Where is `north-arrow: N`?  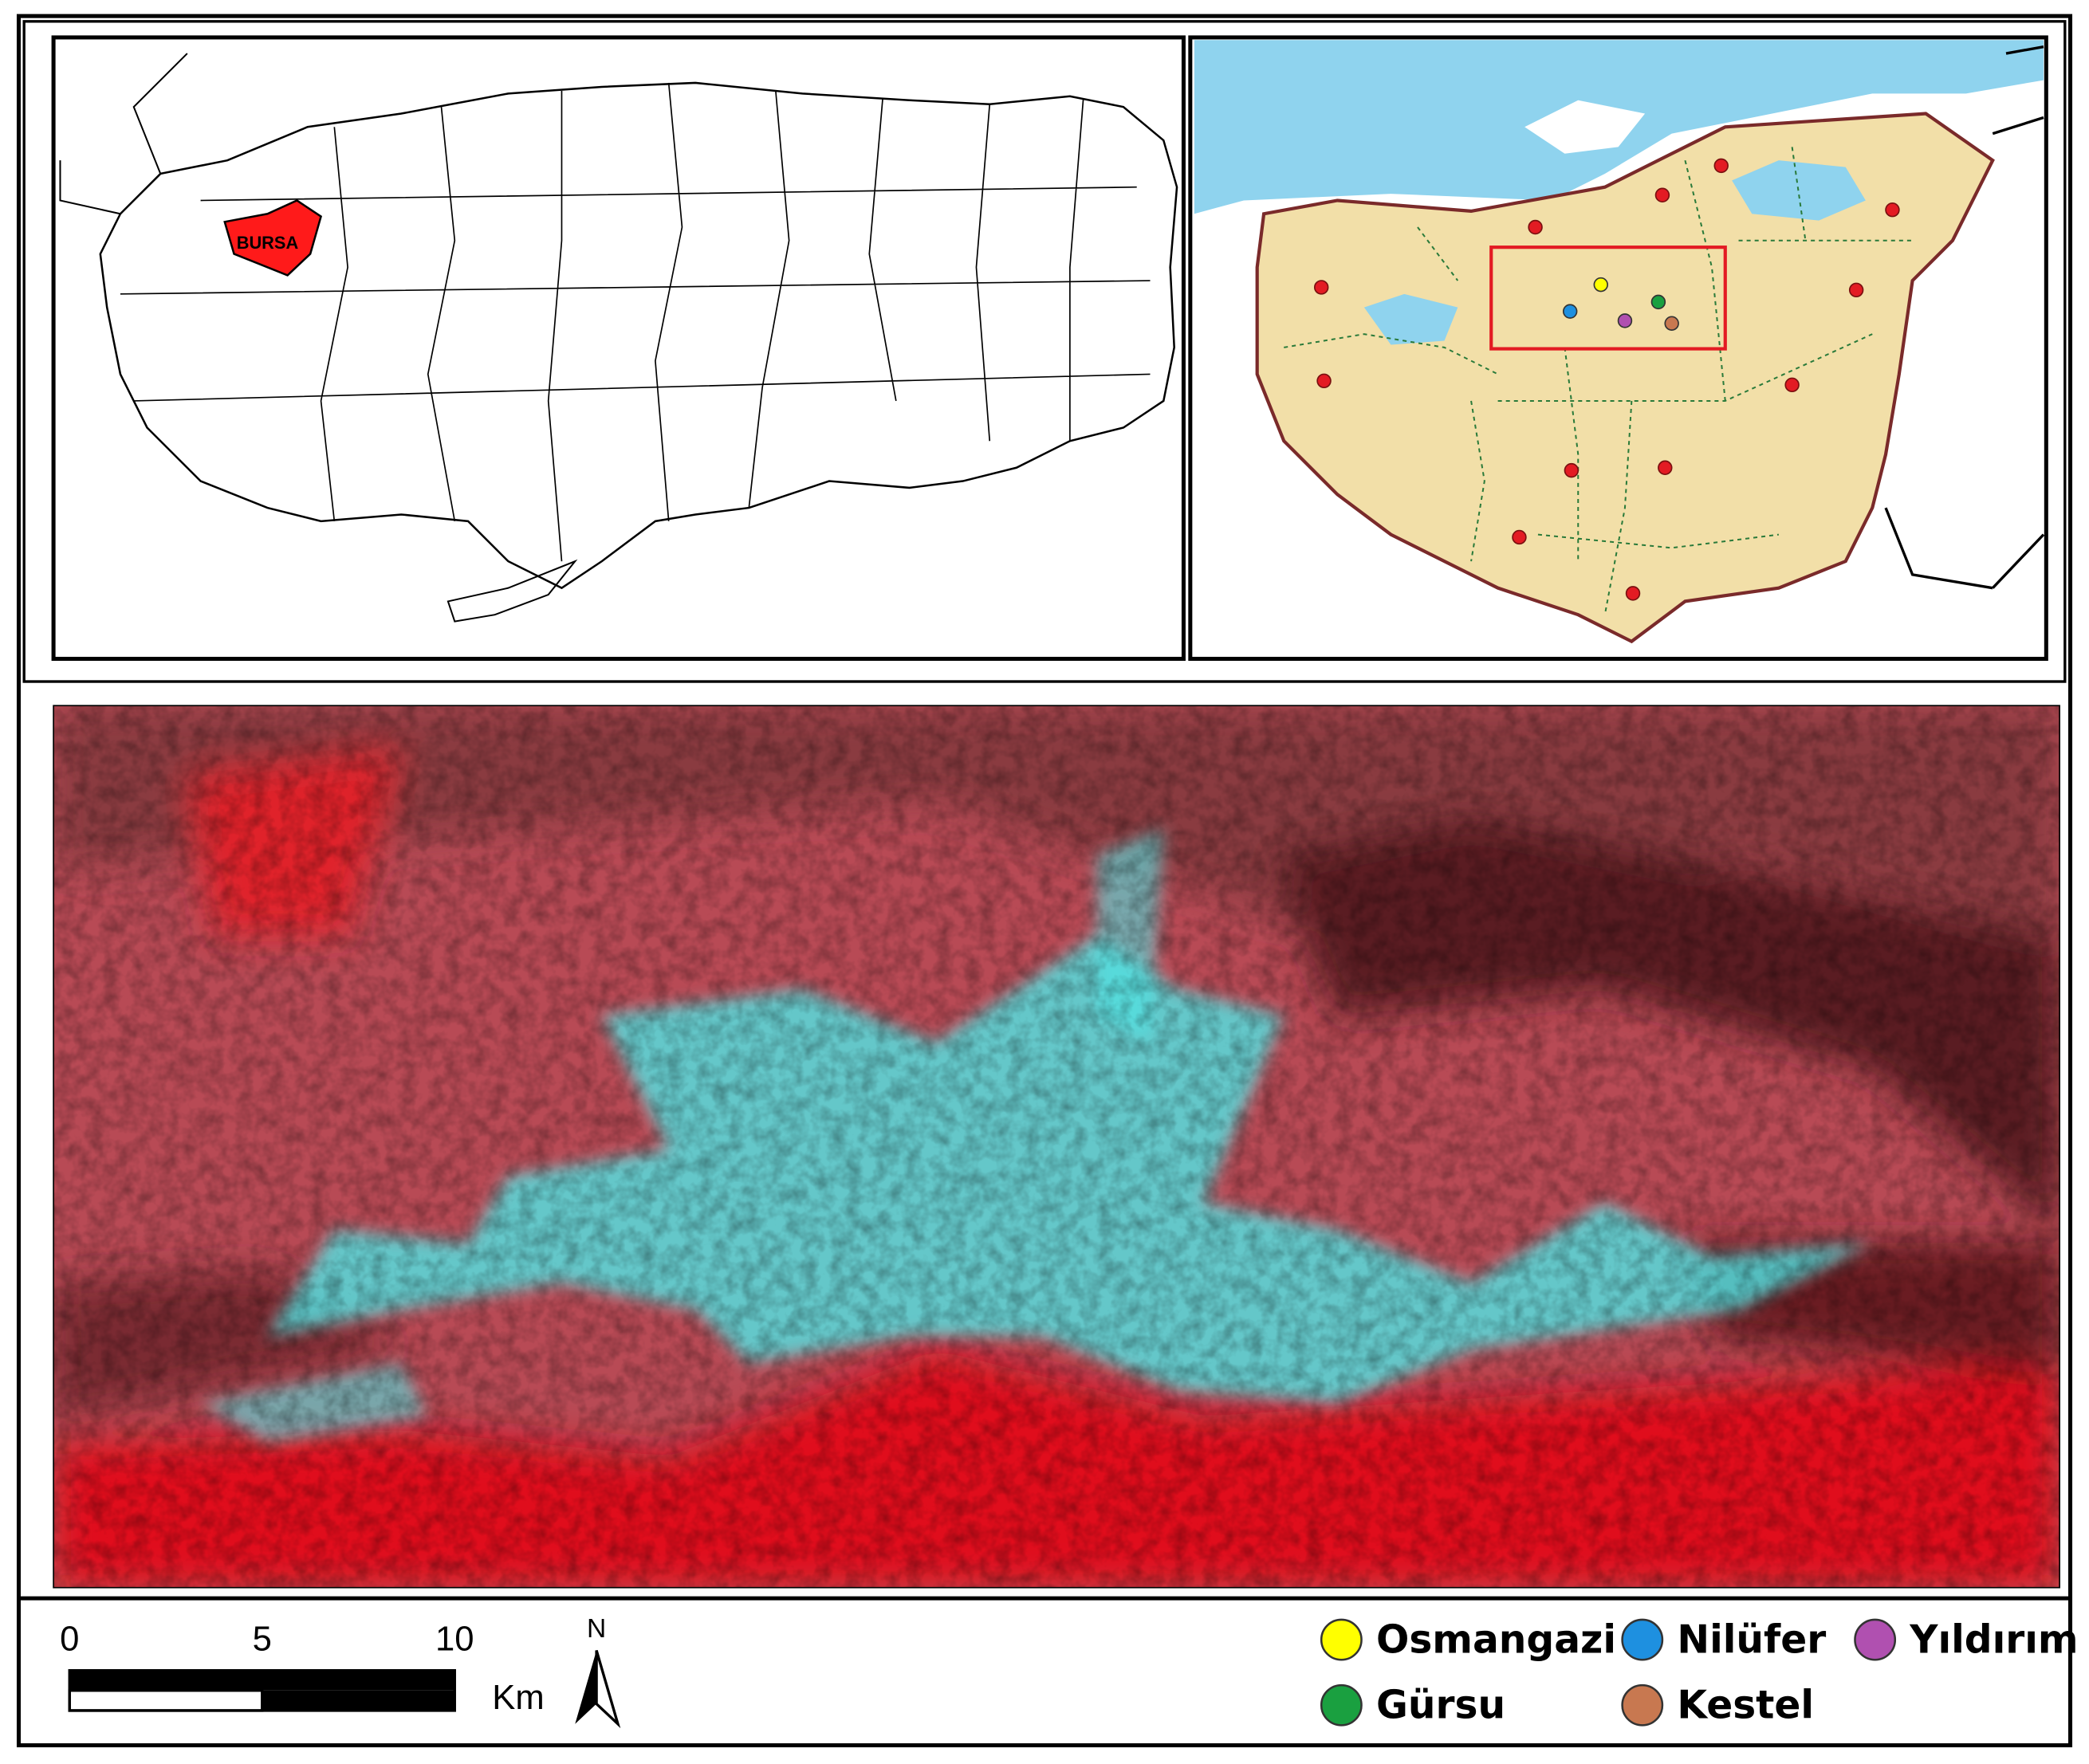 north-arrow: N is located at coordinates (598, 1672).